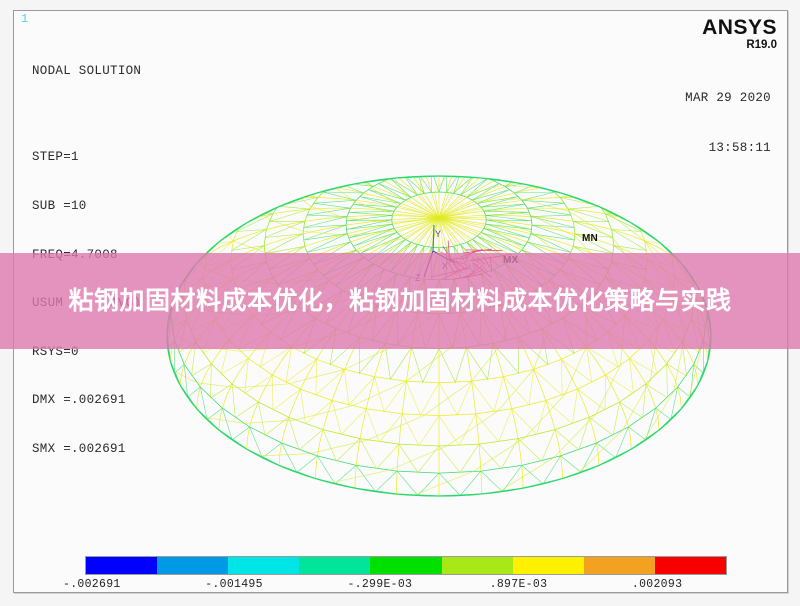 Image resolution: width=800 pixels, height=606 pixels. What do you see at coordinates (590, 238) in the screenshot?
I see `min-marker-label: MN` at bounding box center [590, 238].